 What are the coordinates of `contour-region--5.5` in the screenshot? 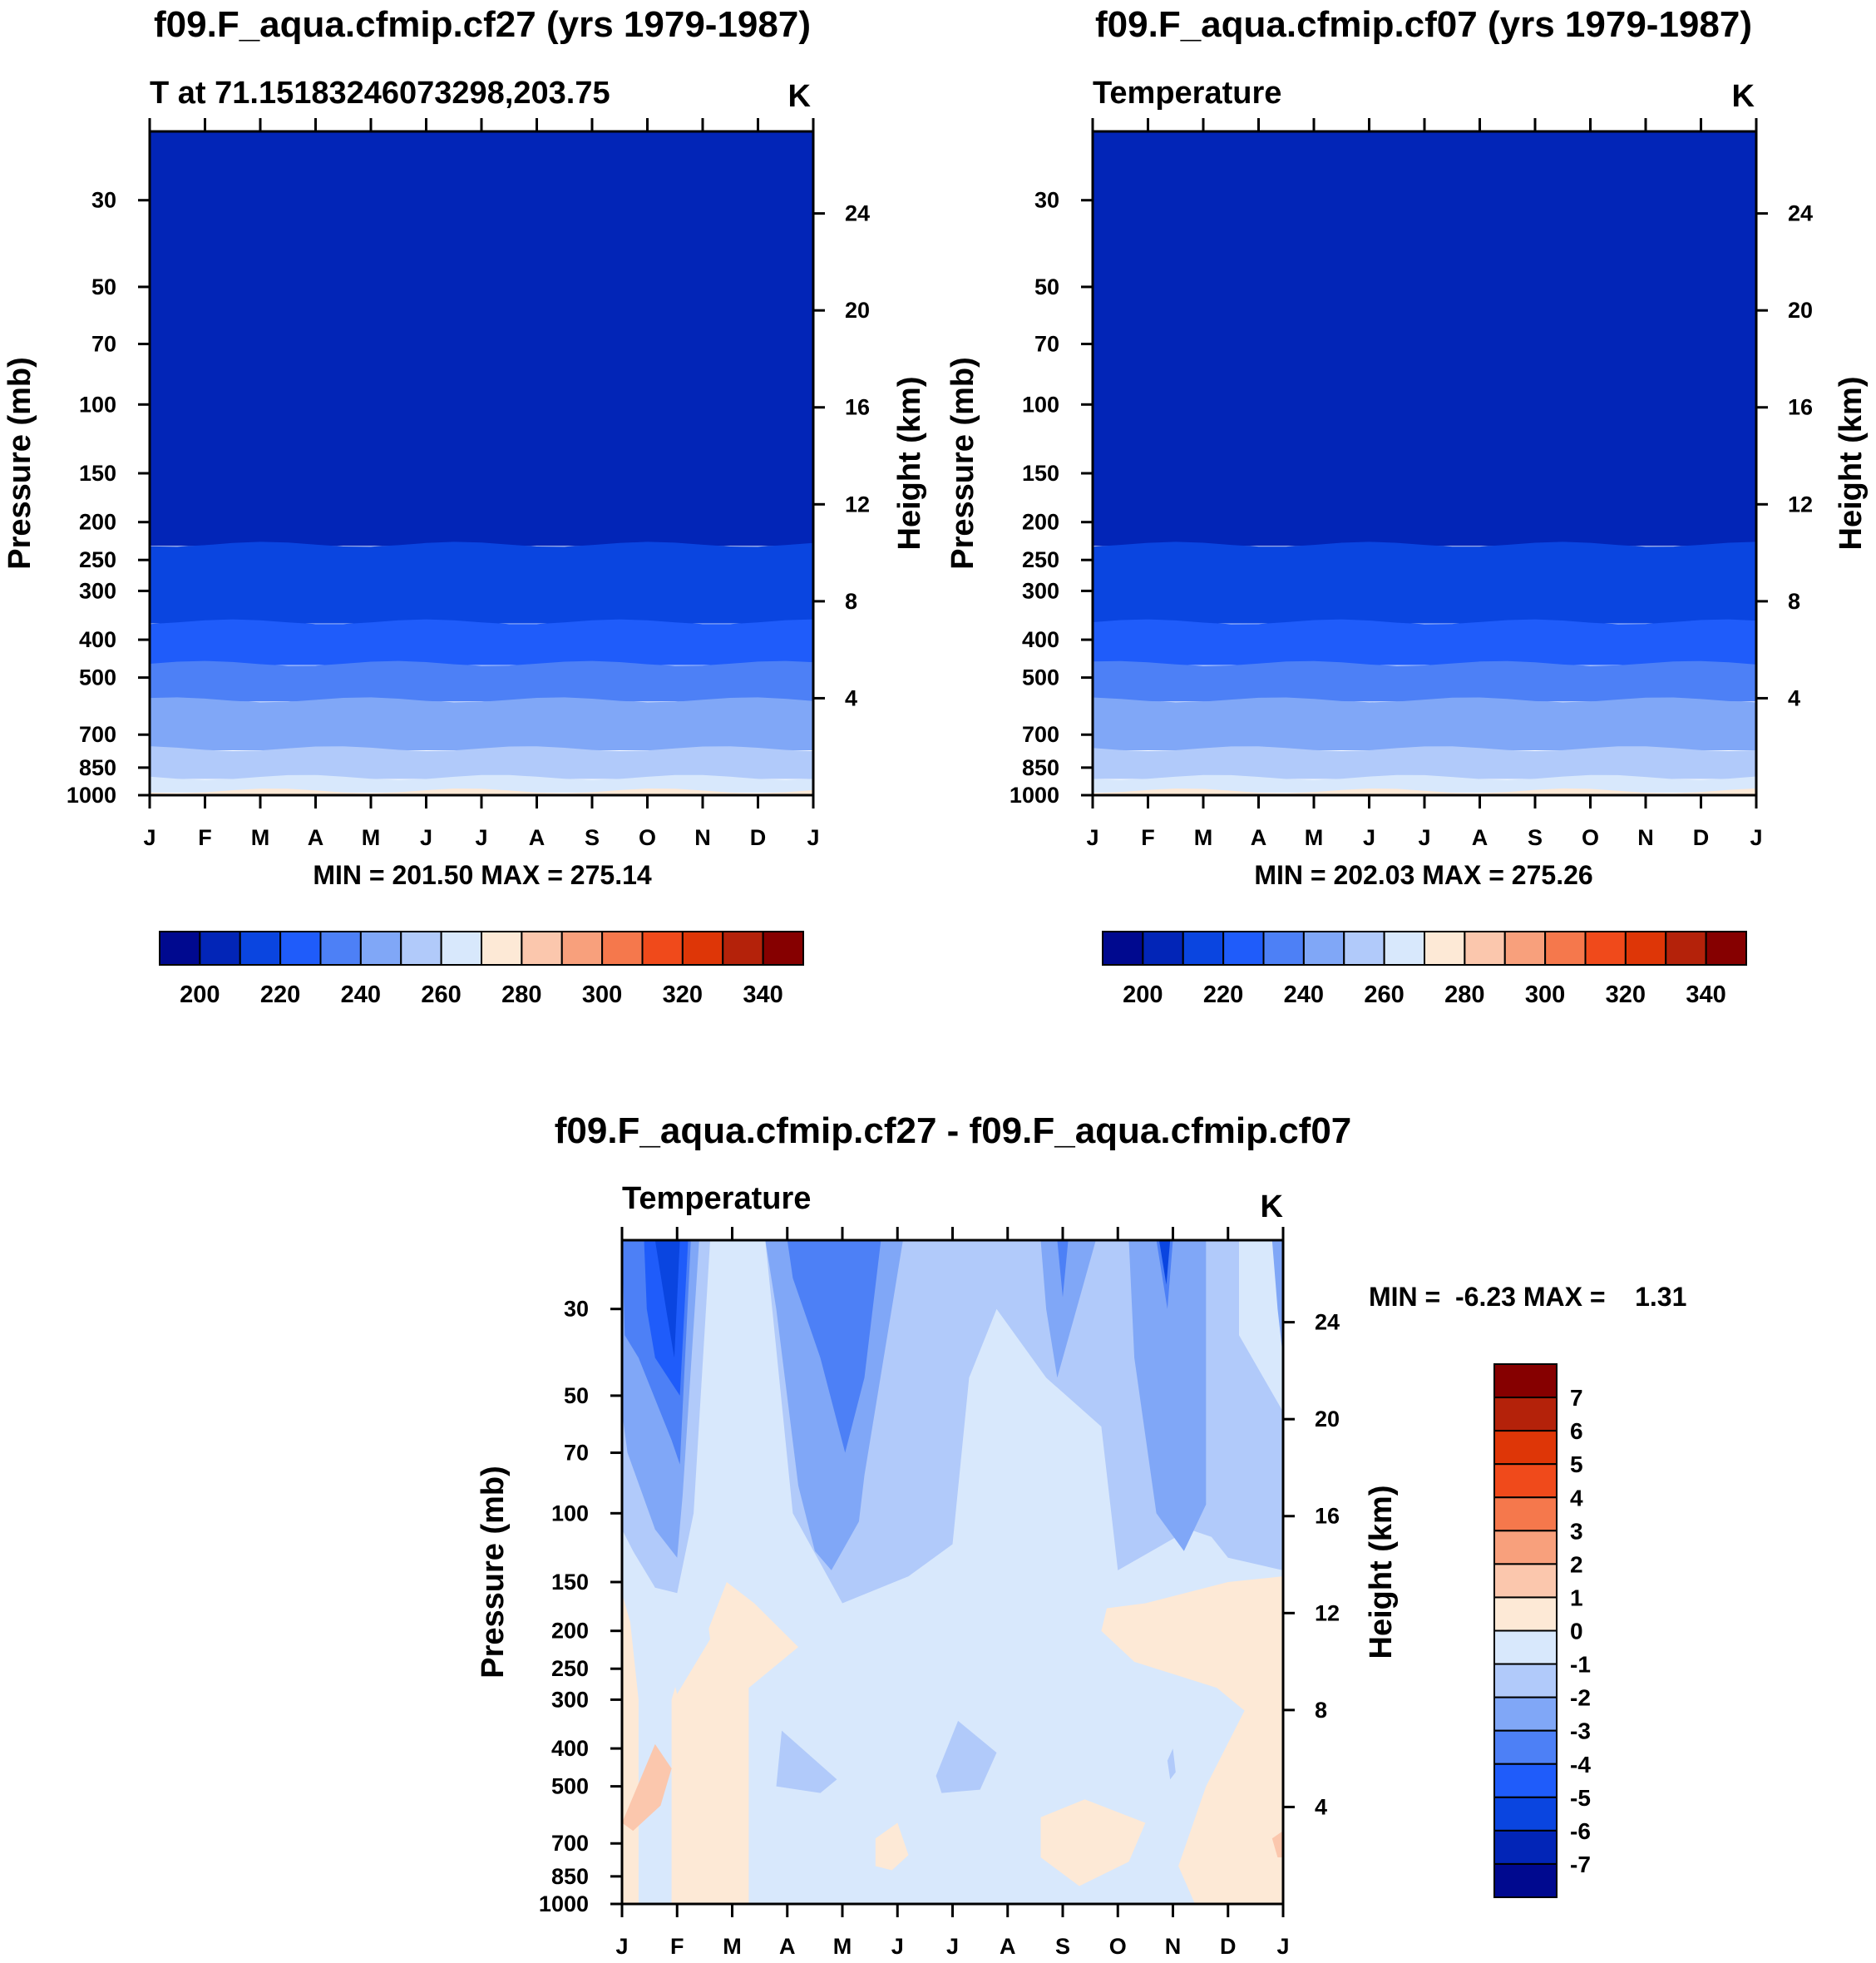 It's located at (667, 1299).